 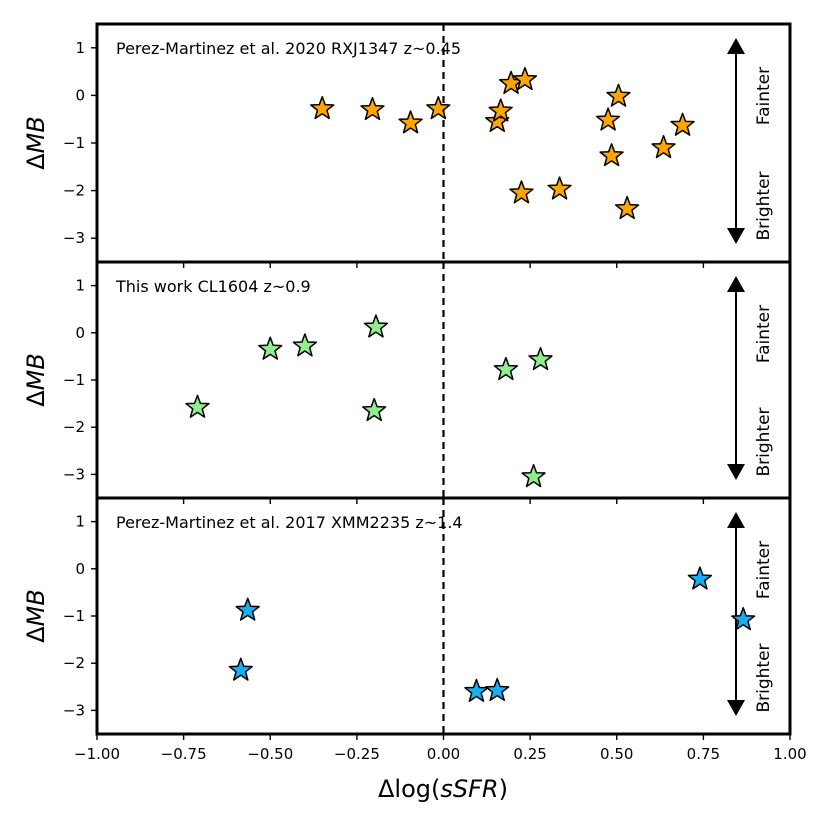 I want to click on x-tick-label: −1.00, so click(x=97, y=754).